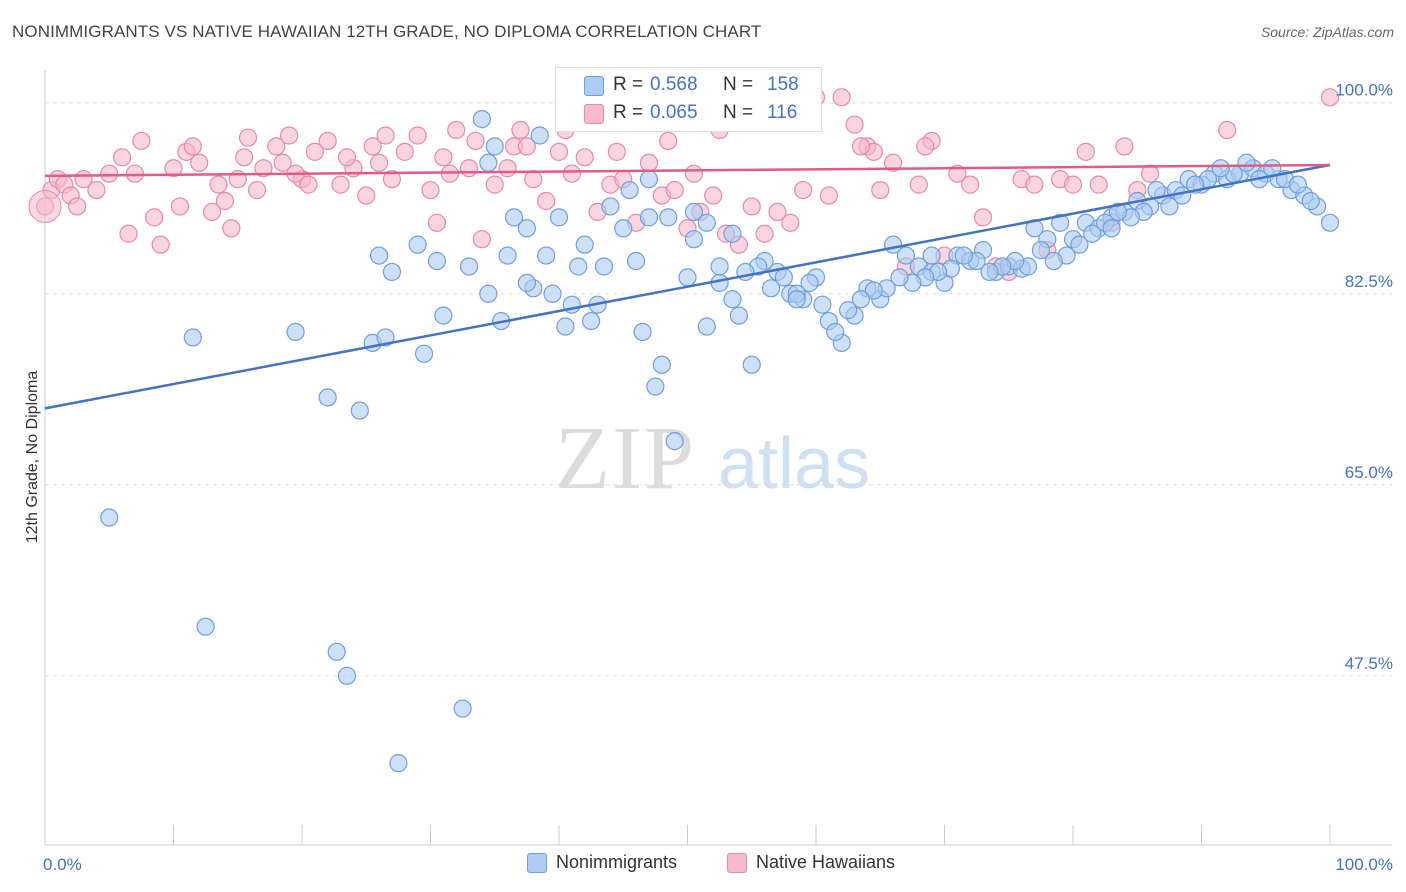  What do you see at coordinates (628, 84) in the screenshot?
I see `legend-r-label: R =` at bounding box center [628, 84].